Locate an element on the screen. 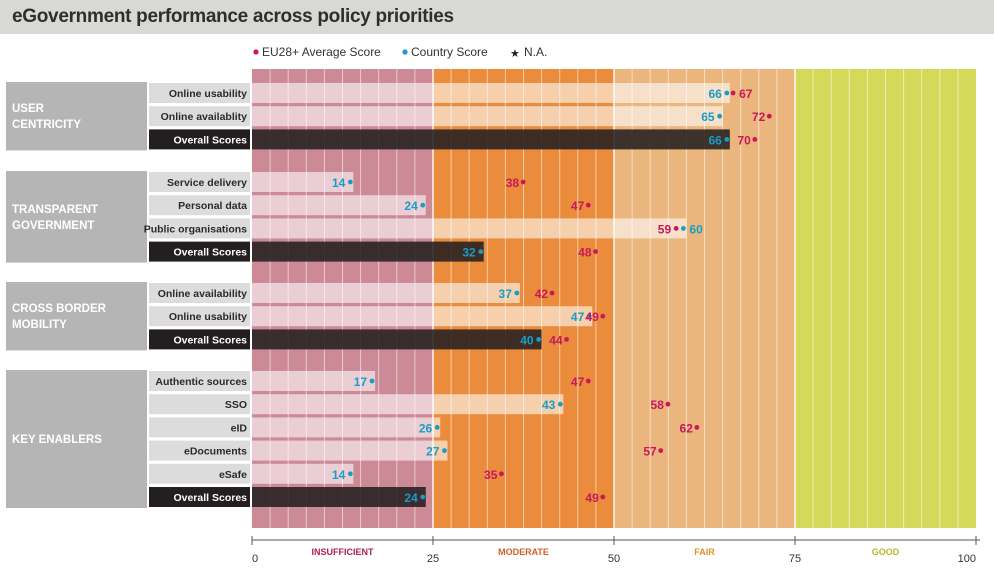 Image resolution: width=994 pixels, height=581 pixels. country-value-label: 47 is located at coordinates (578, 317).